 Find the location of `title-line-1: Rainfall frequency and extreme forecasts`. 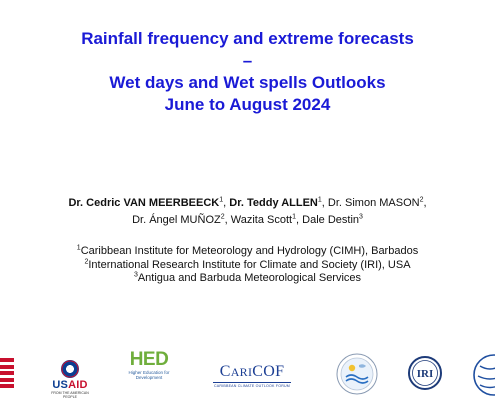

title-line-1: Rainfall frequency and extreme forecasts is located at coordinates (247, 38).